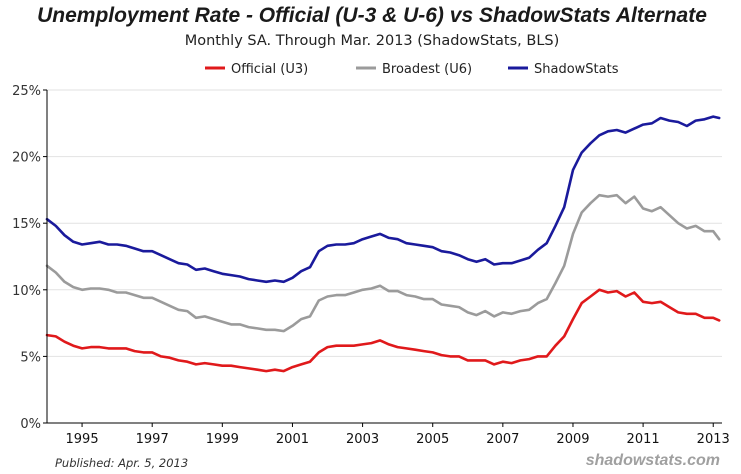 The image size is (741, 474). Describe the element at coordinates (26, 158) in the screenshot. I see `y-tick-label-20: 20%` at that location.